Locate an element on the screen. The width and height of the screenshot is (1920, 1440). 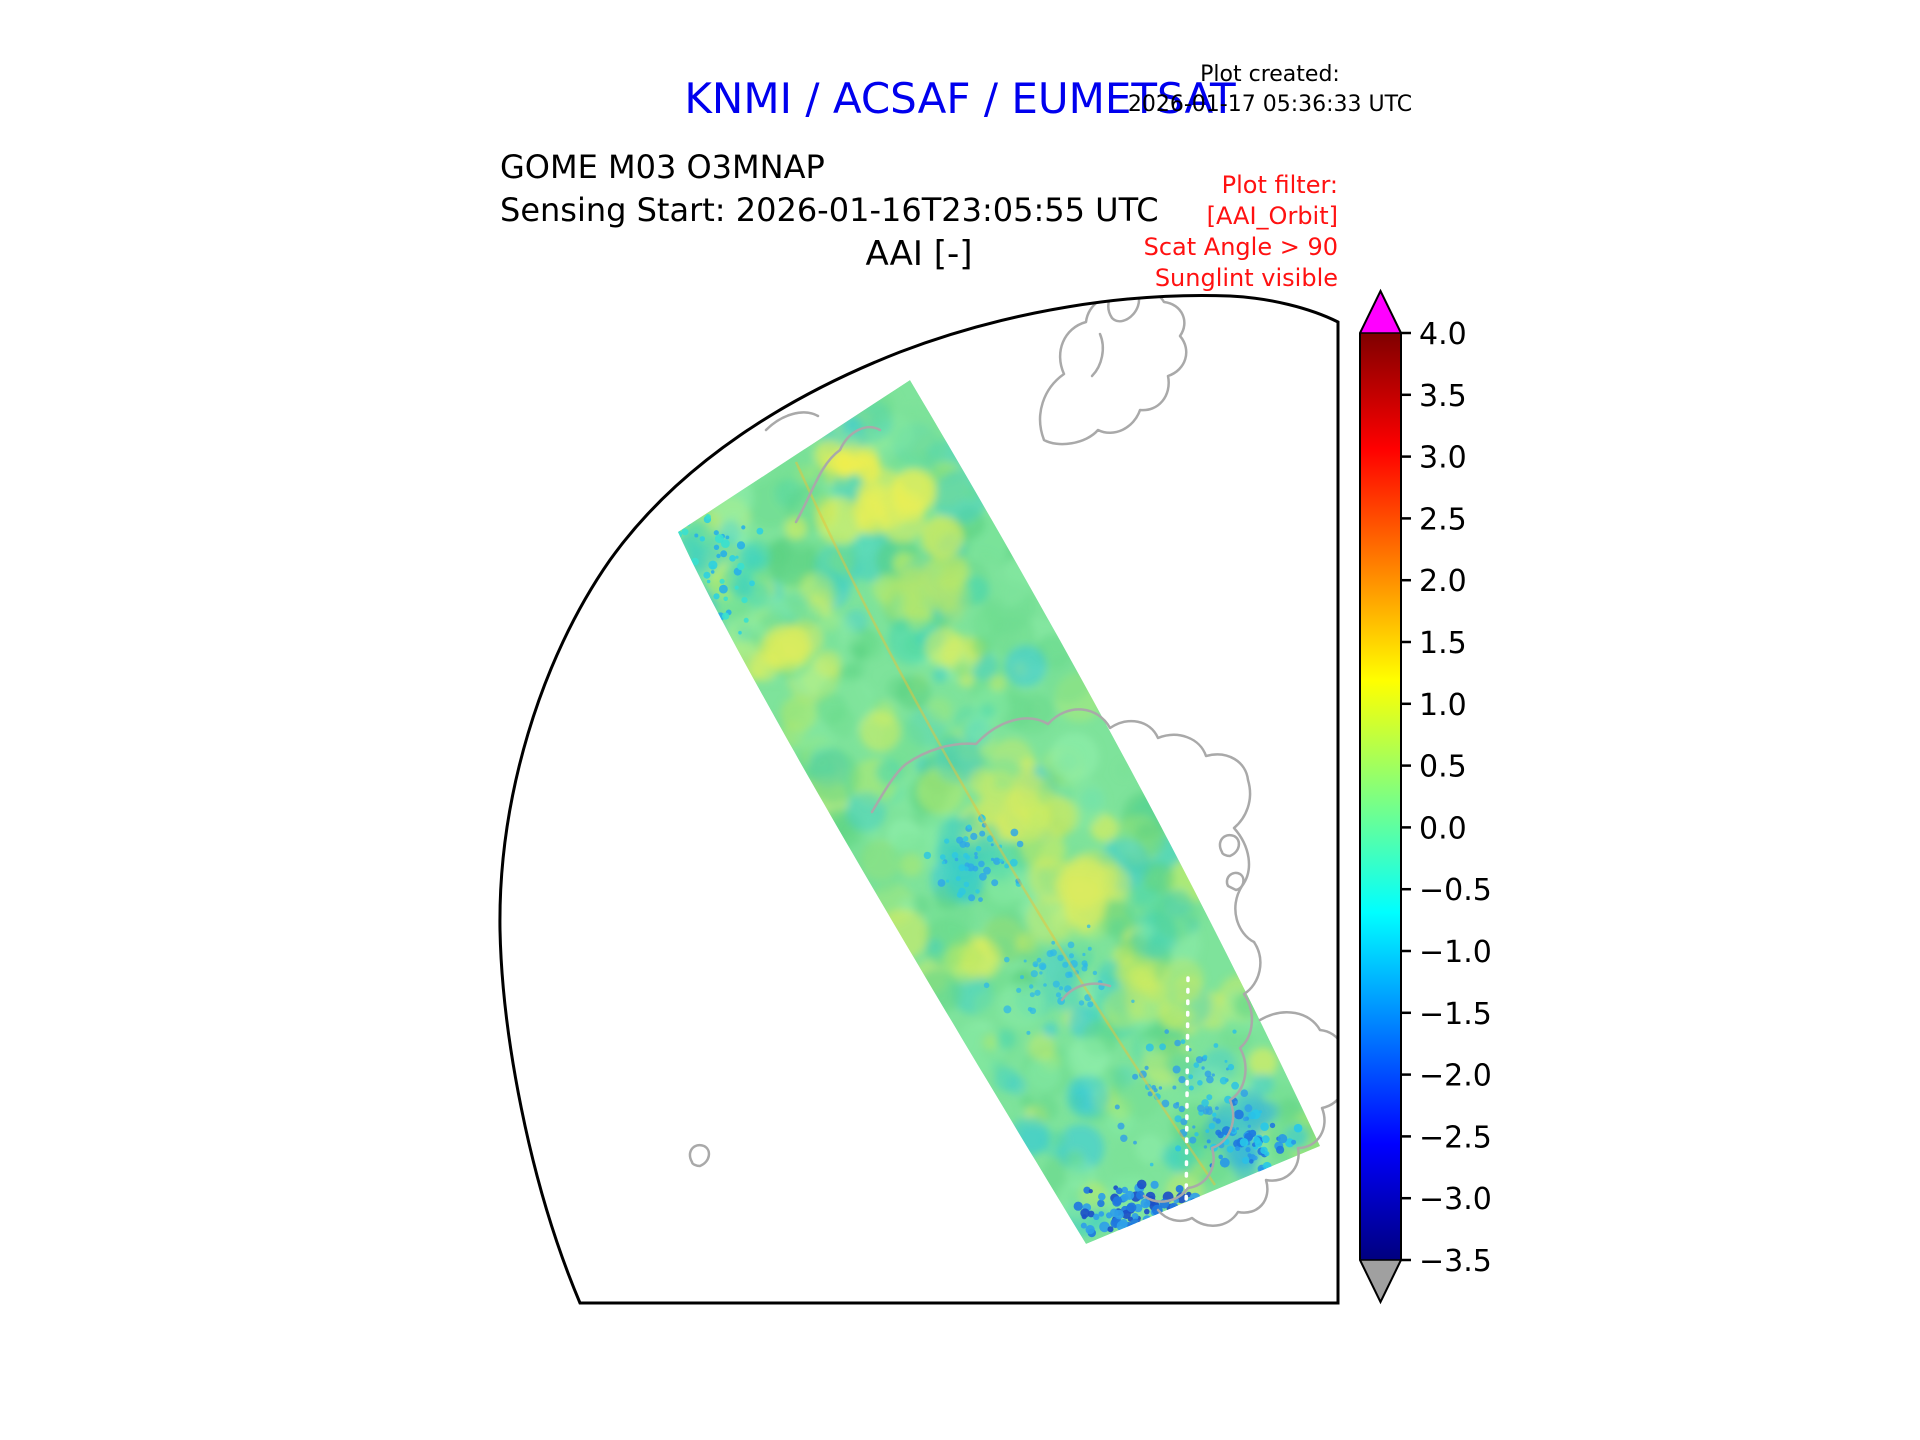
colorbar-tick-label: 0.0 is located at coordinates (1443, 828).